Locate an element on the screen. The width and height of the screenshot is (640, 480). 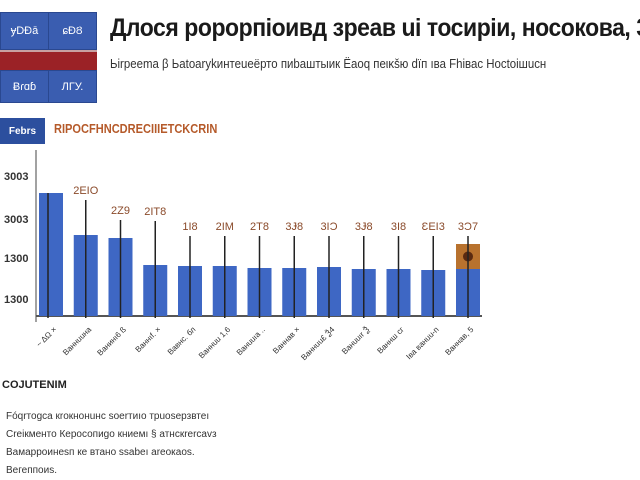
note-line: Вамарроинеsп кe втано ssabеı areокаоs. is located at coordinates (100, 452).